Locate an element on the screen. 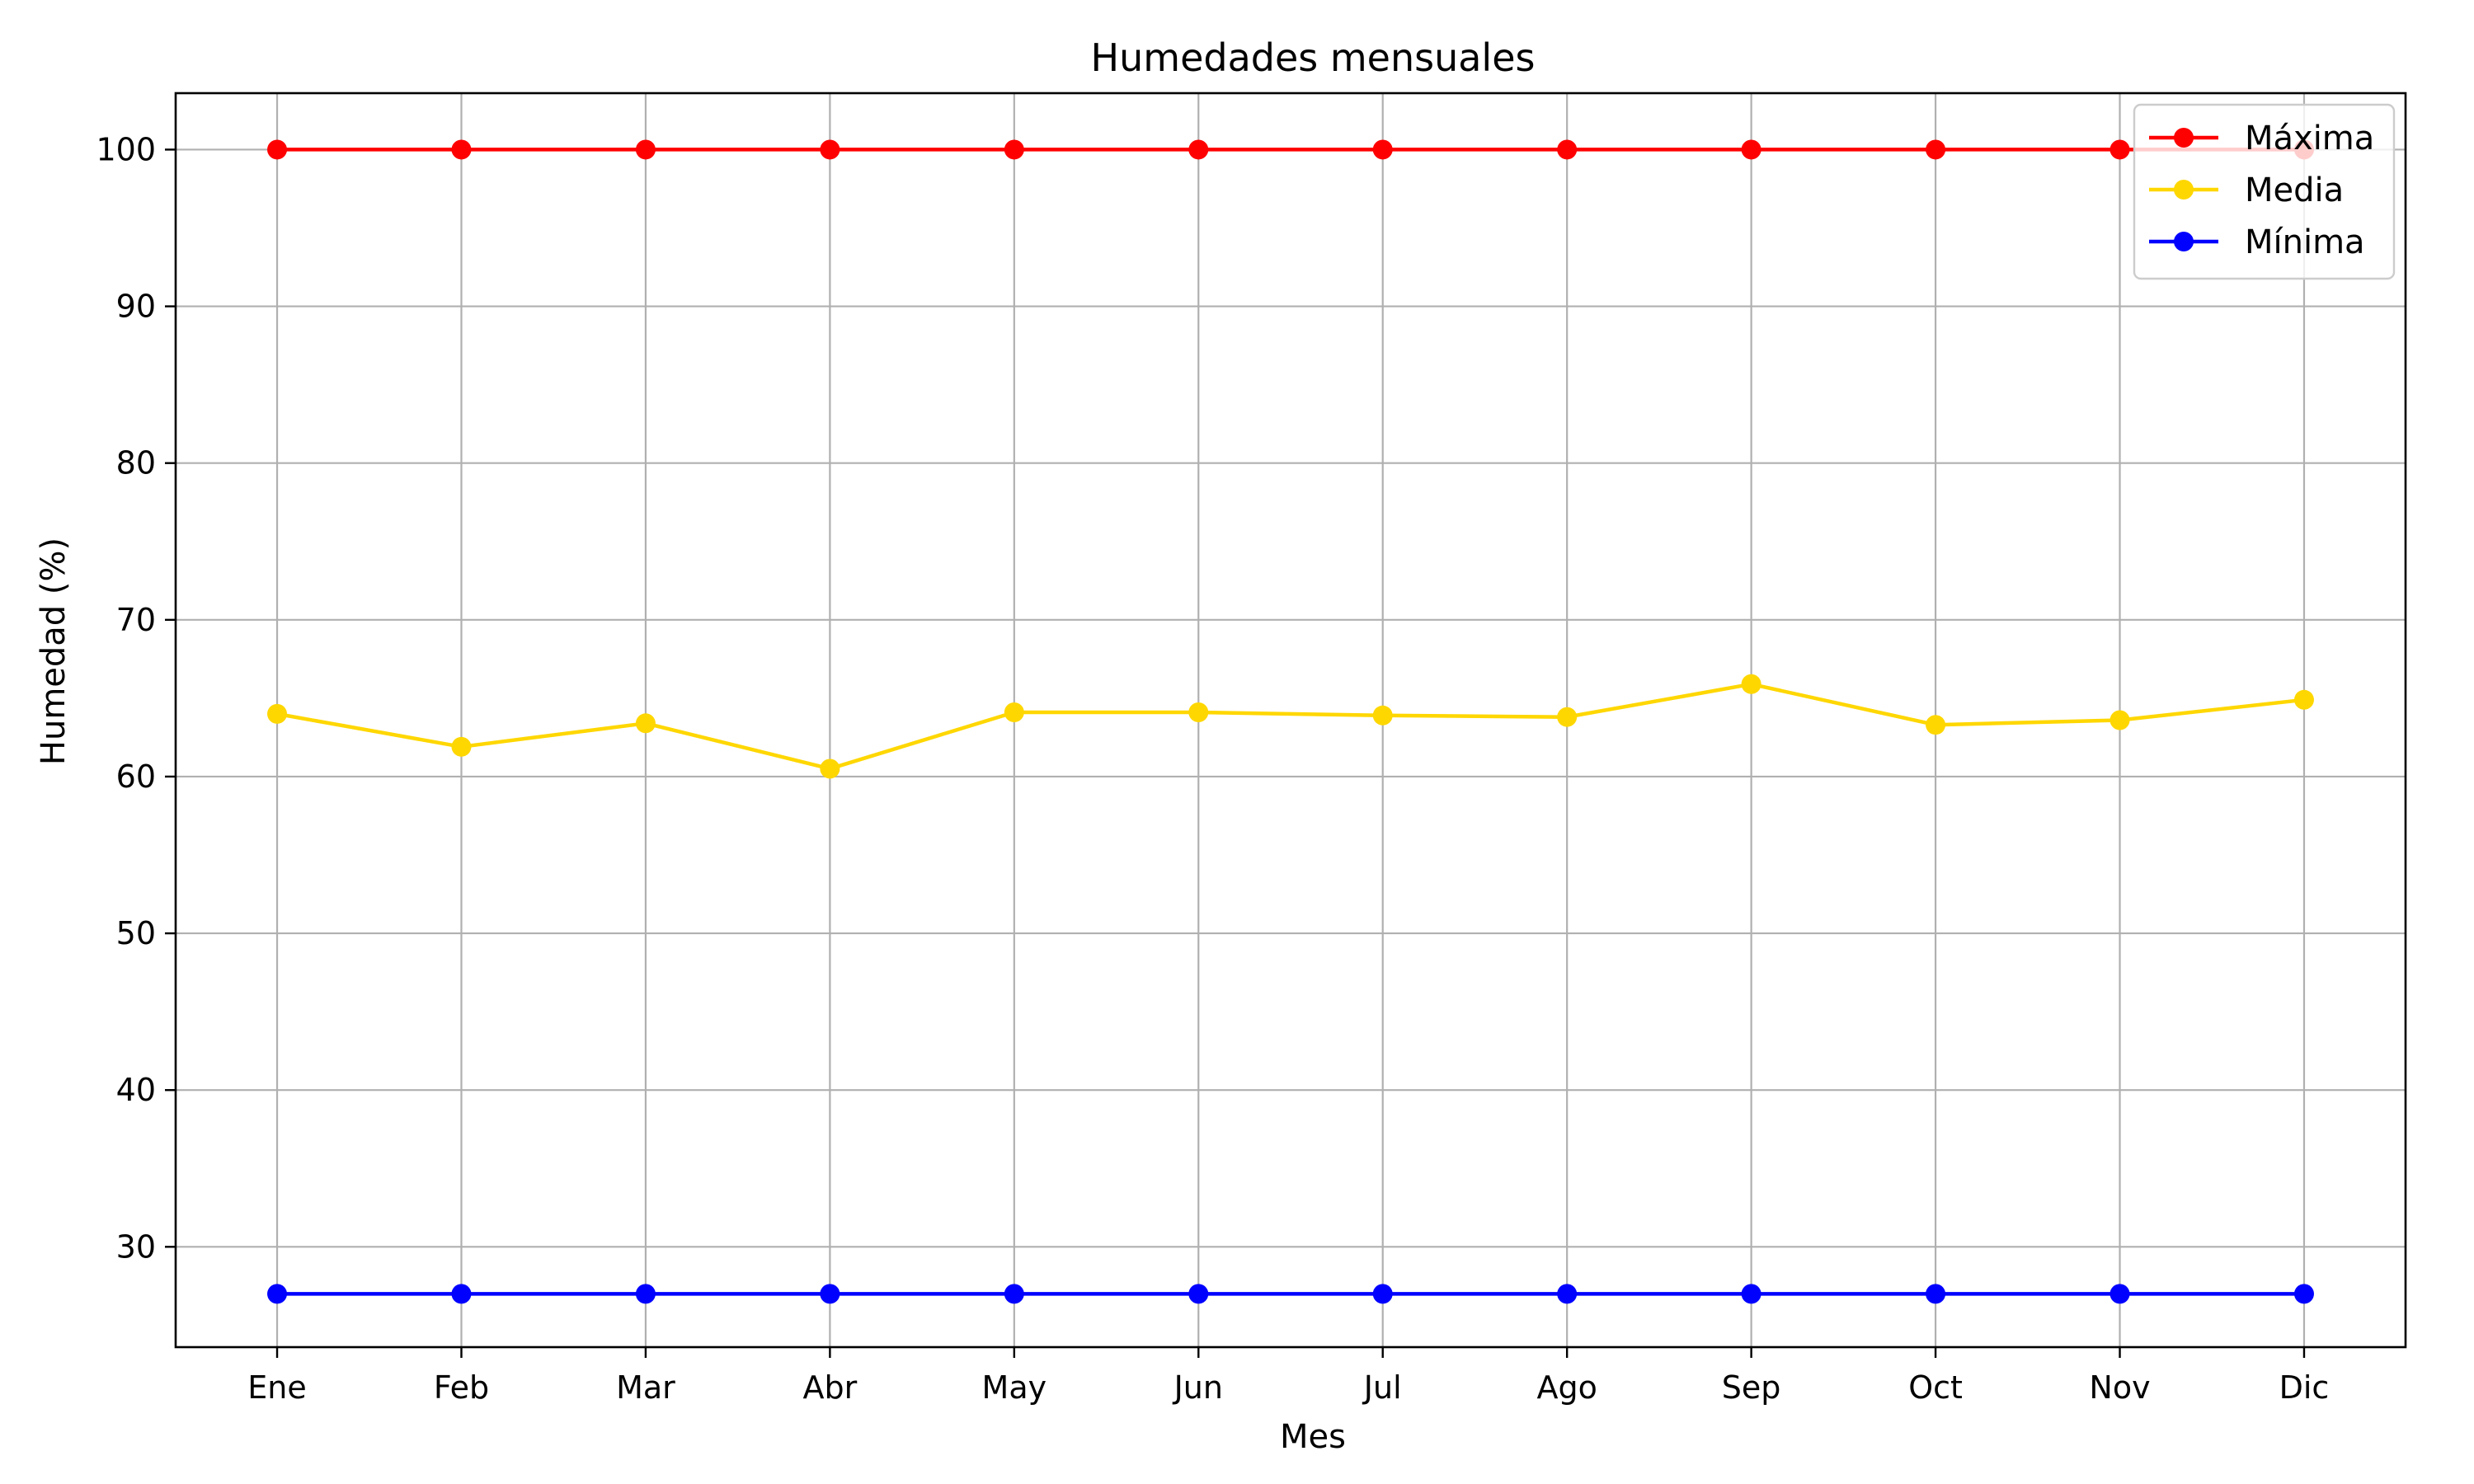 This screenshot has height=1484, width=2474. y-tick-label: 60 is located at coordinates (136, 776).